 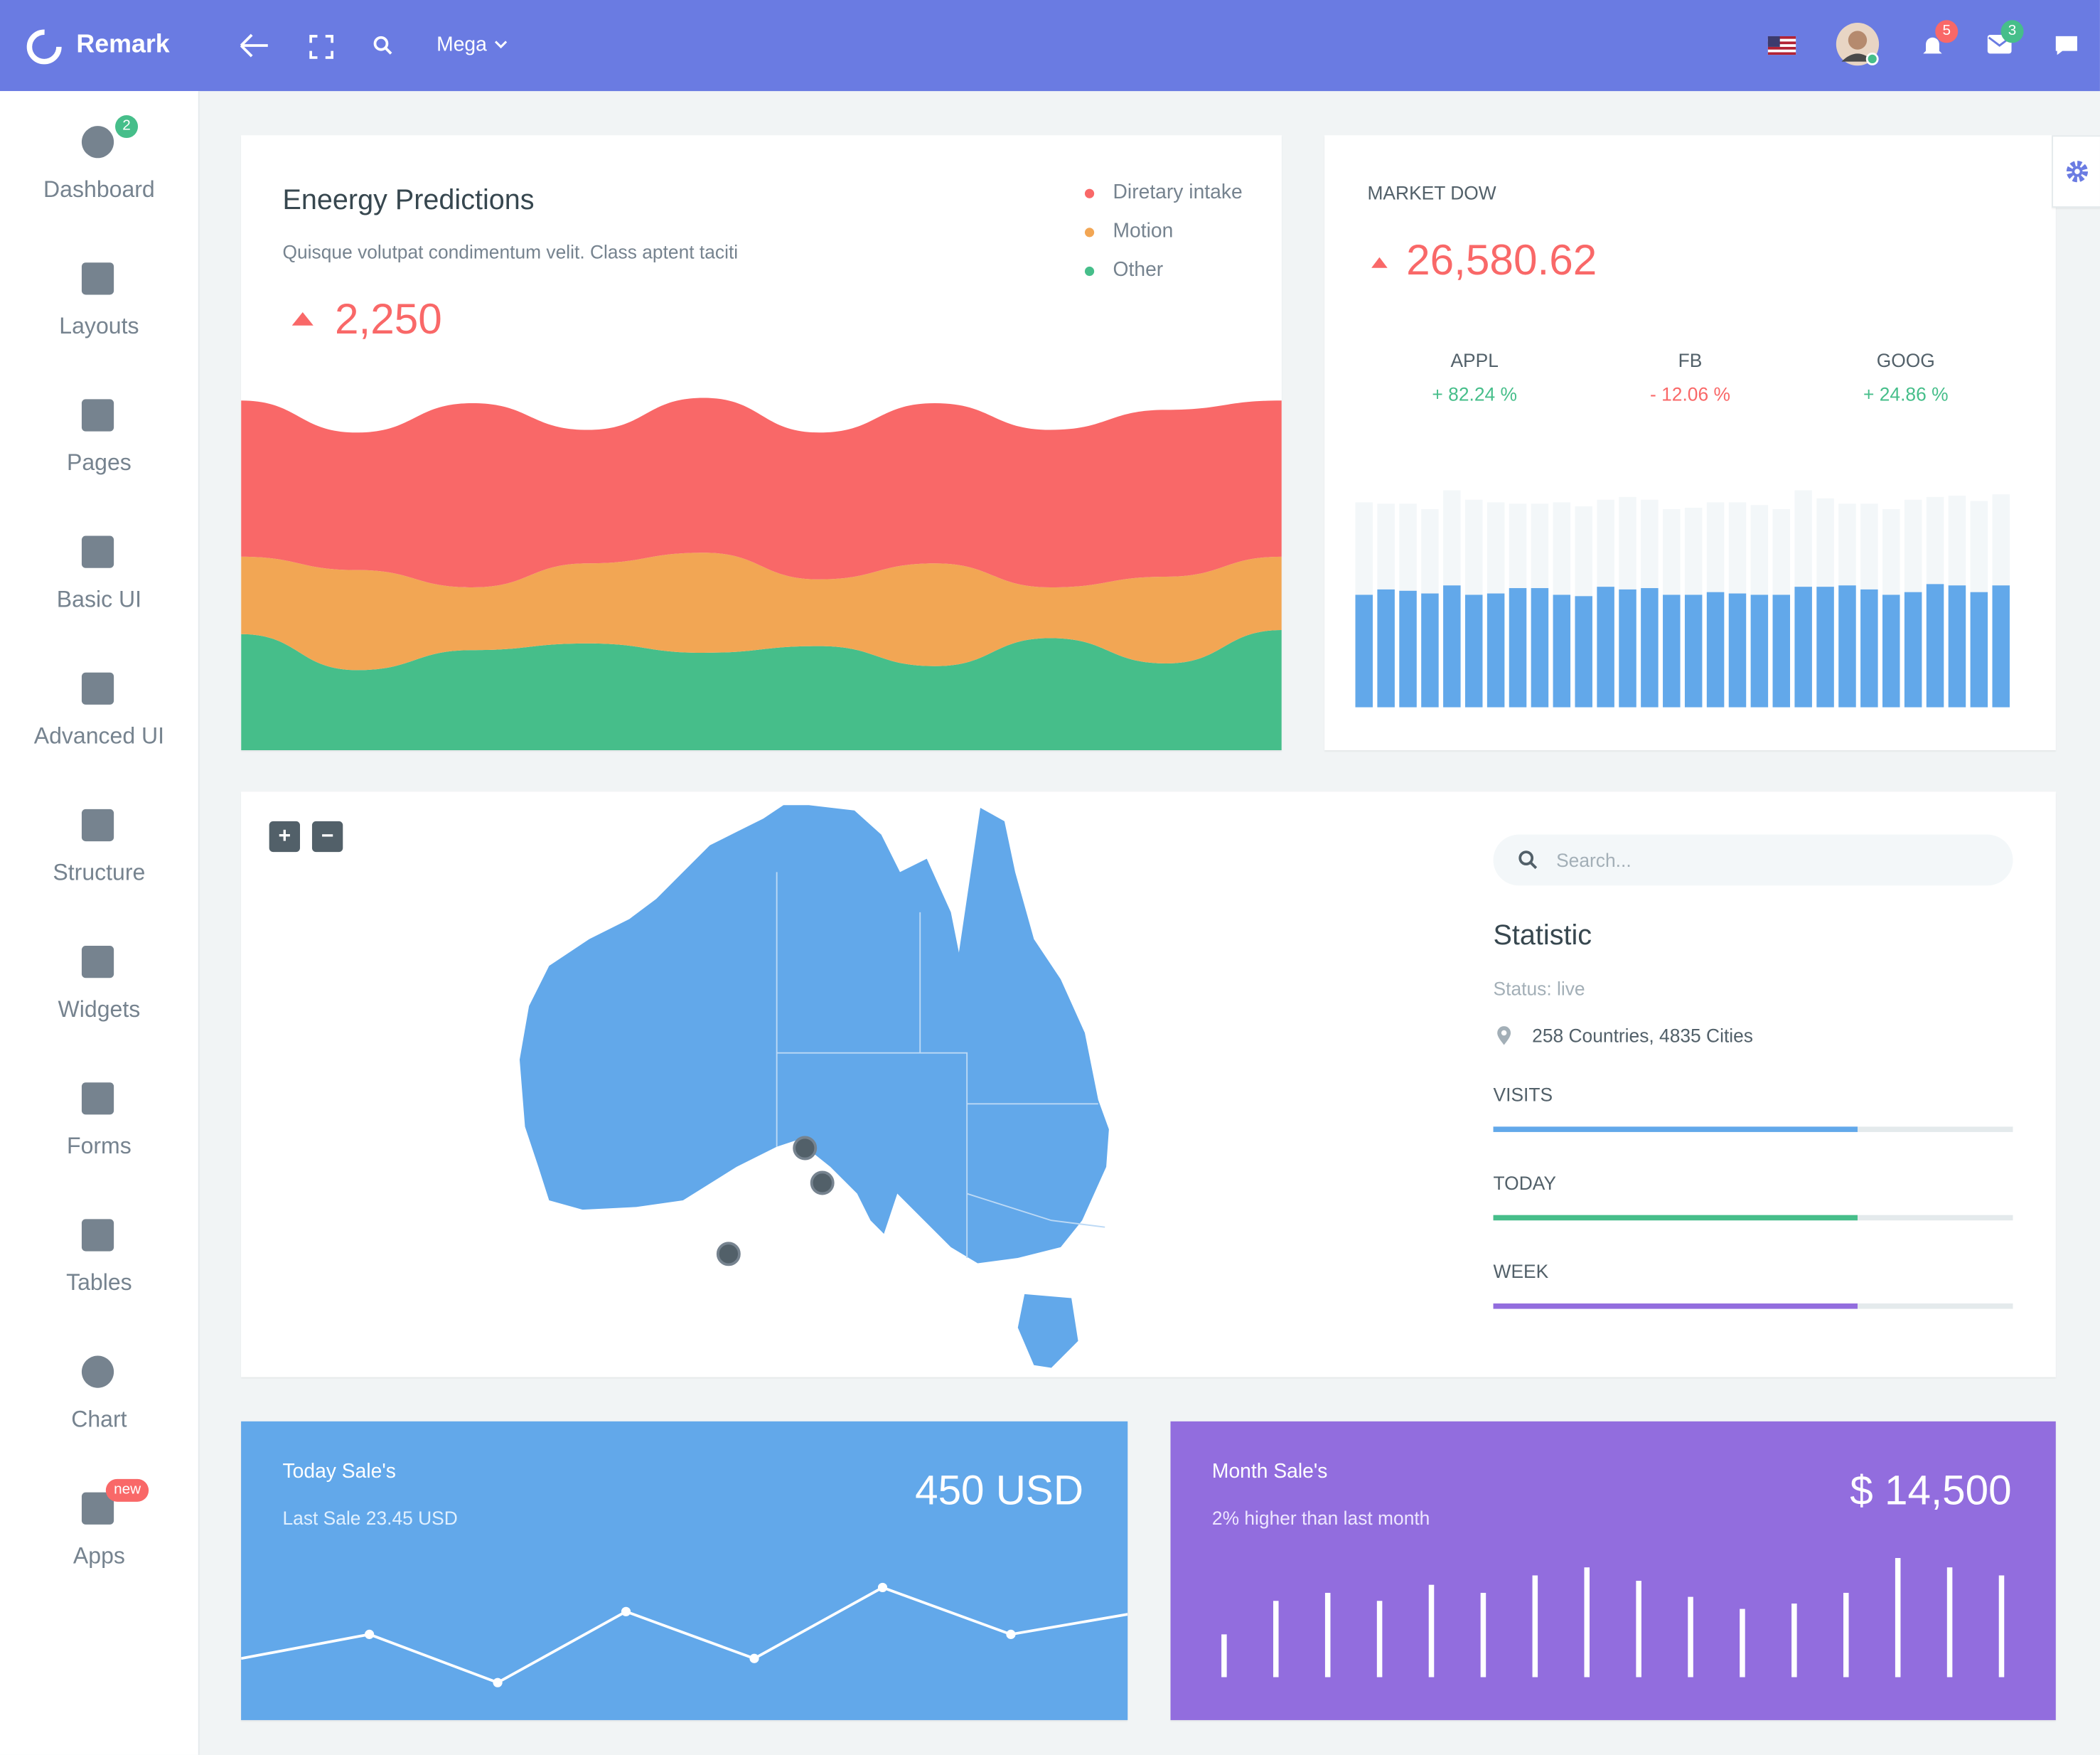 What do you see at coordinates (1675, 1129) in the screenshot?
I see `progress-fill` at bounding box center [1675, 1129].